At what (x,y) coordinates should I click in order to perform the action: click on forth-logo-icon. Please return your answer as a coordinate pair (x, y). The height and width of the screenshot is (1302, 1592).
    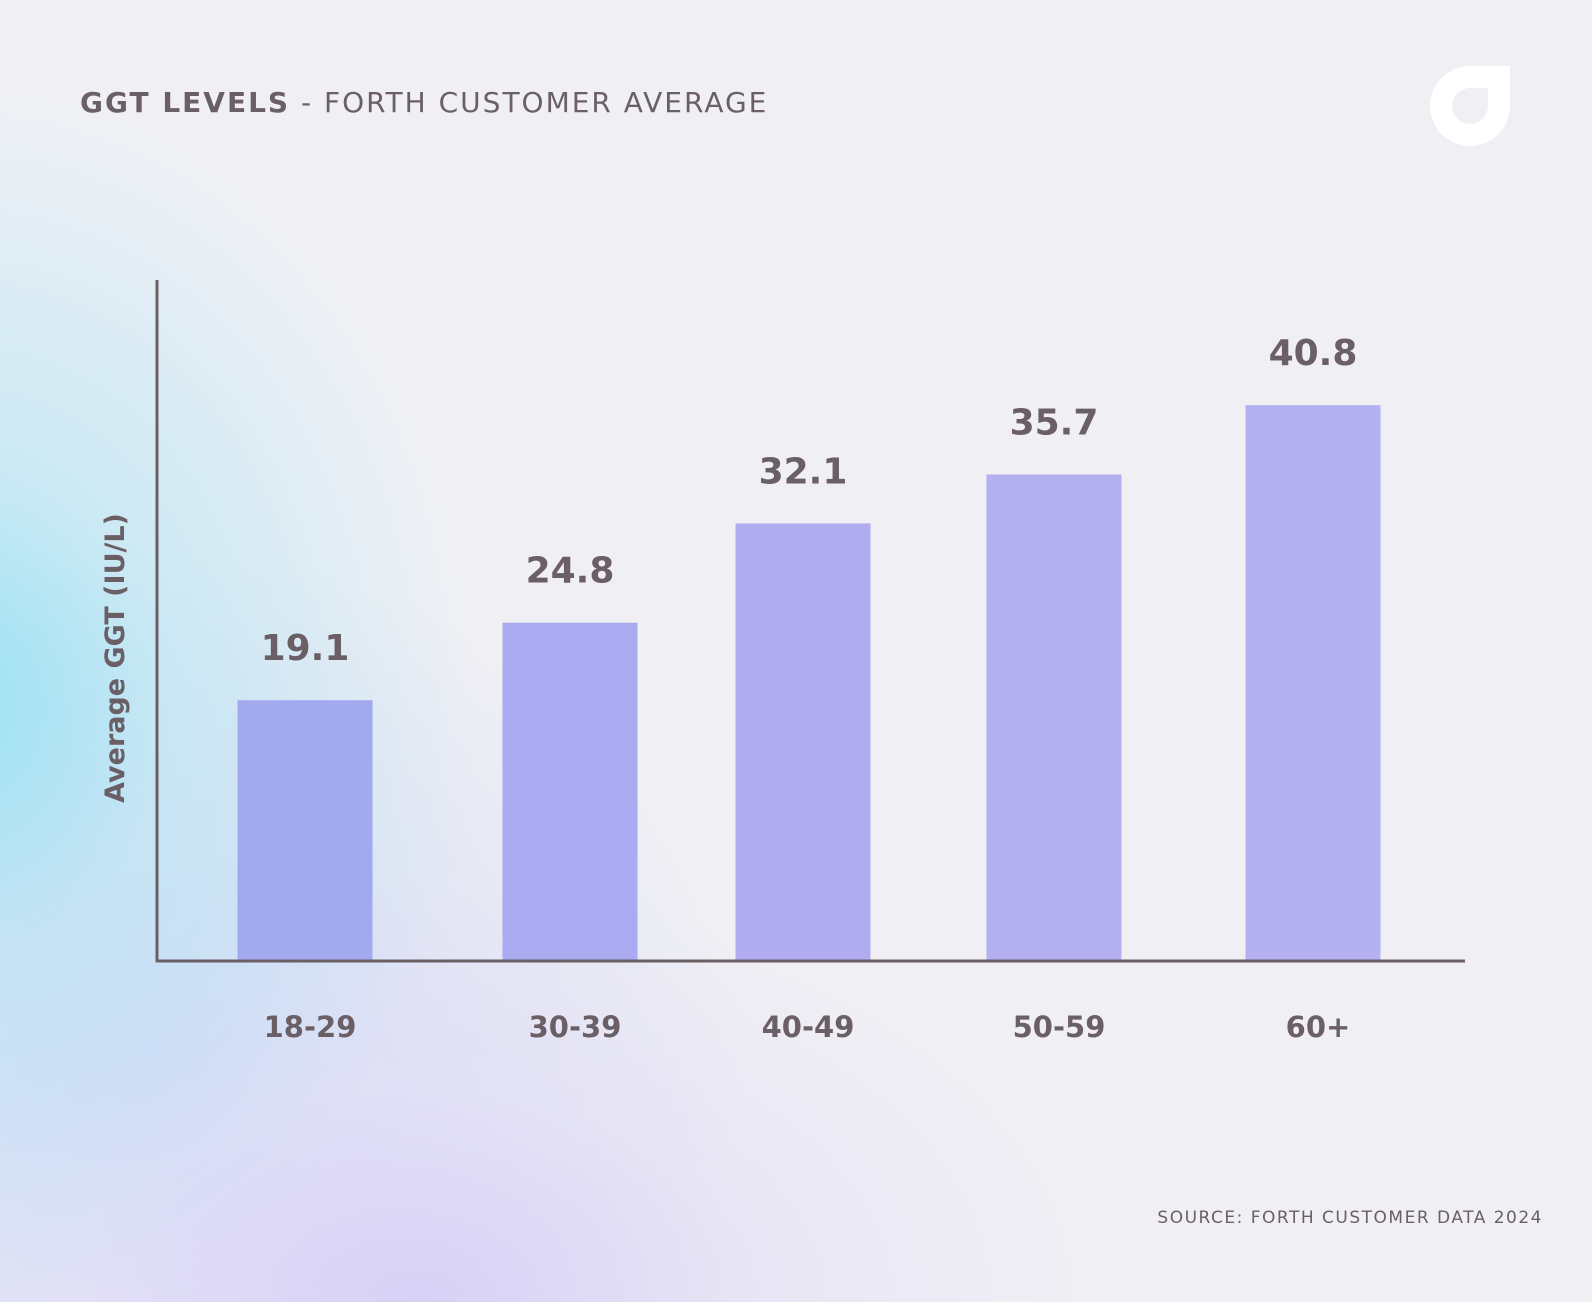
    Looking at the image, I should click on (1470, 106).